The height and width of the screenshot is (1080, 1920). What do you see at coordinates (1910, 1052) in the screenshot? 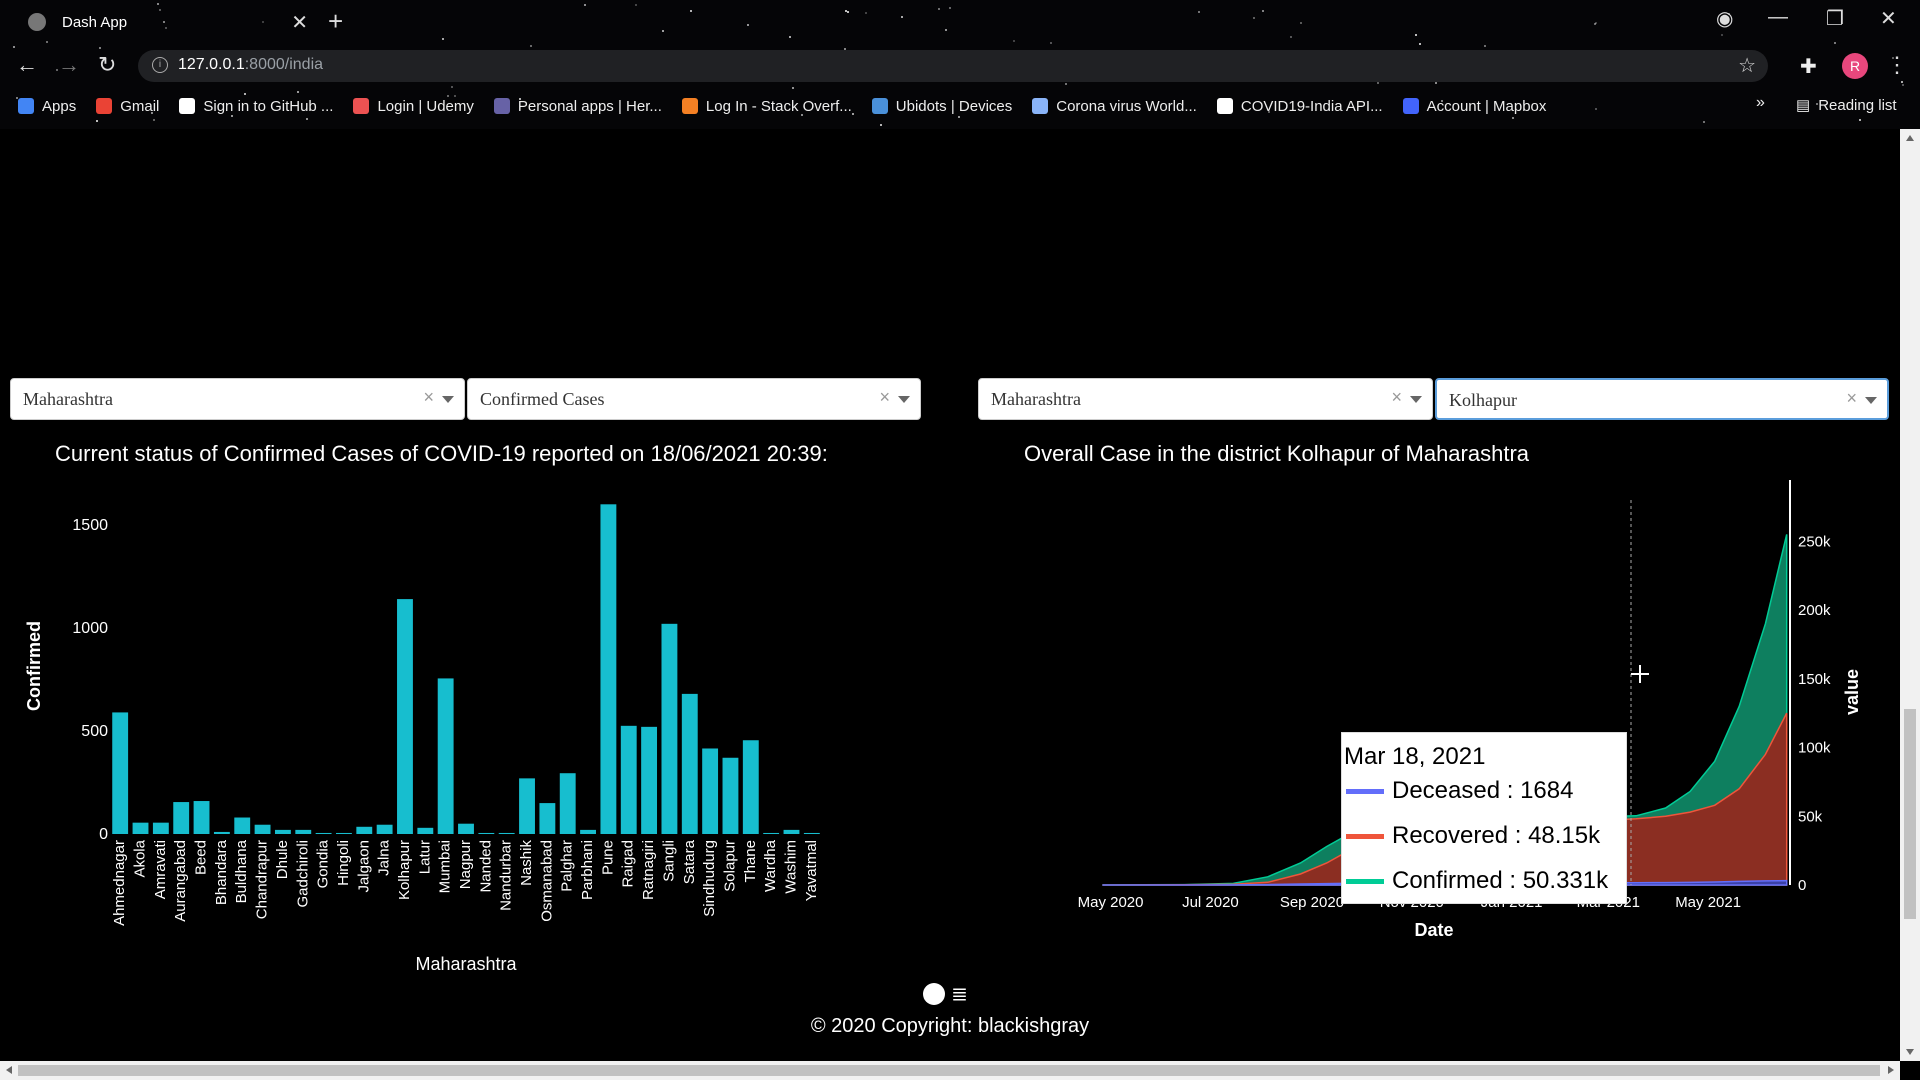
I see `scroll-down-icon` at bounding box center [1910, 1052].